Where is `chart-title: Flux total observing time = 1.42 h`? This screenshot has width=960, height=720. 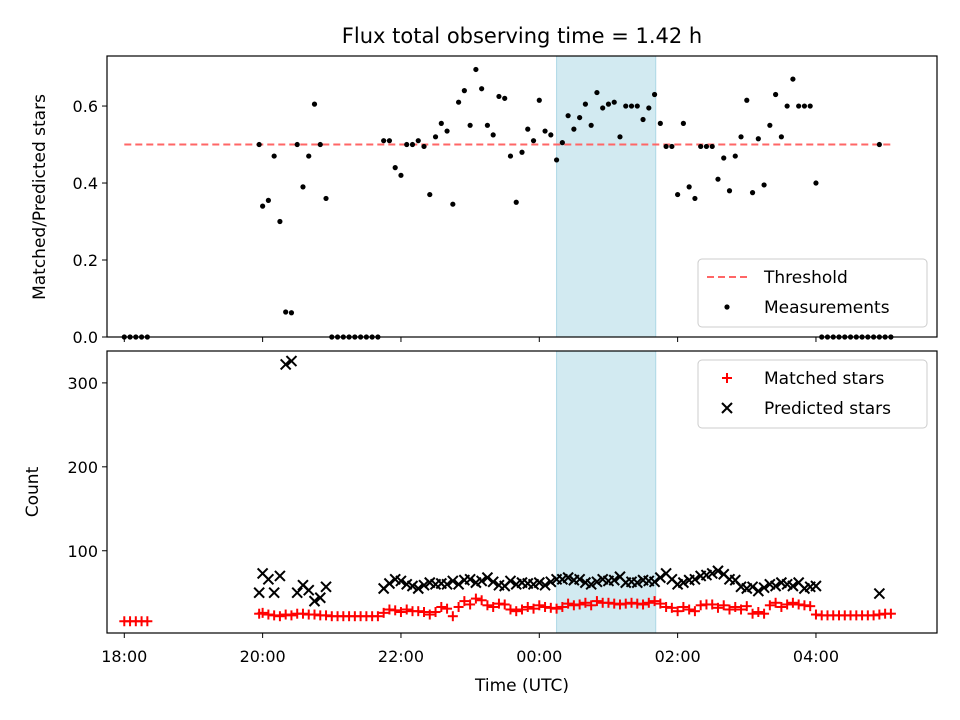
chart-title: Flux total observing time = 1.42 h is located at coordinates (522, 36).